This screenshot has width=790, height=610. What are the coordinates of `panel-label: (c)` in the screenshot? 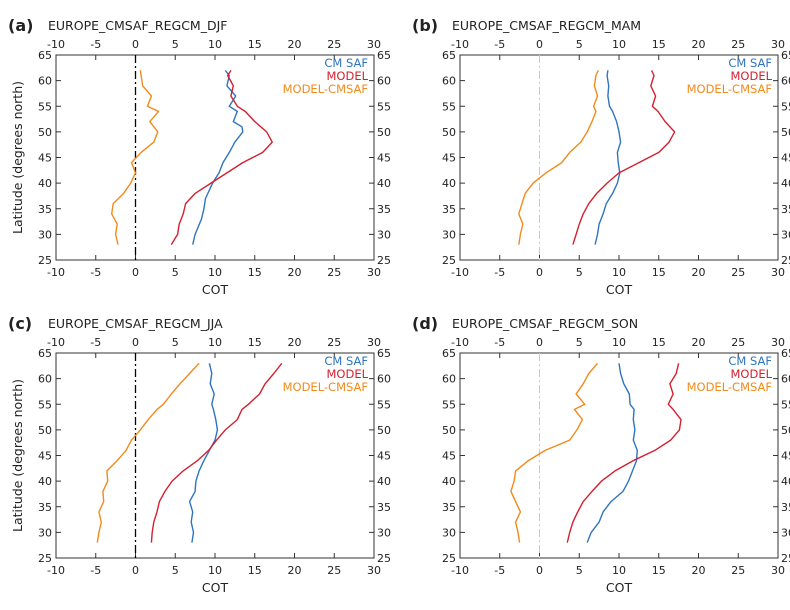 It's located at (20, 323).